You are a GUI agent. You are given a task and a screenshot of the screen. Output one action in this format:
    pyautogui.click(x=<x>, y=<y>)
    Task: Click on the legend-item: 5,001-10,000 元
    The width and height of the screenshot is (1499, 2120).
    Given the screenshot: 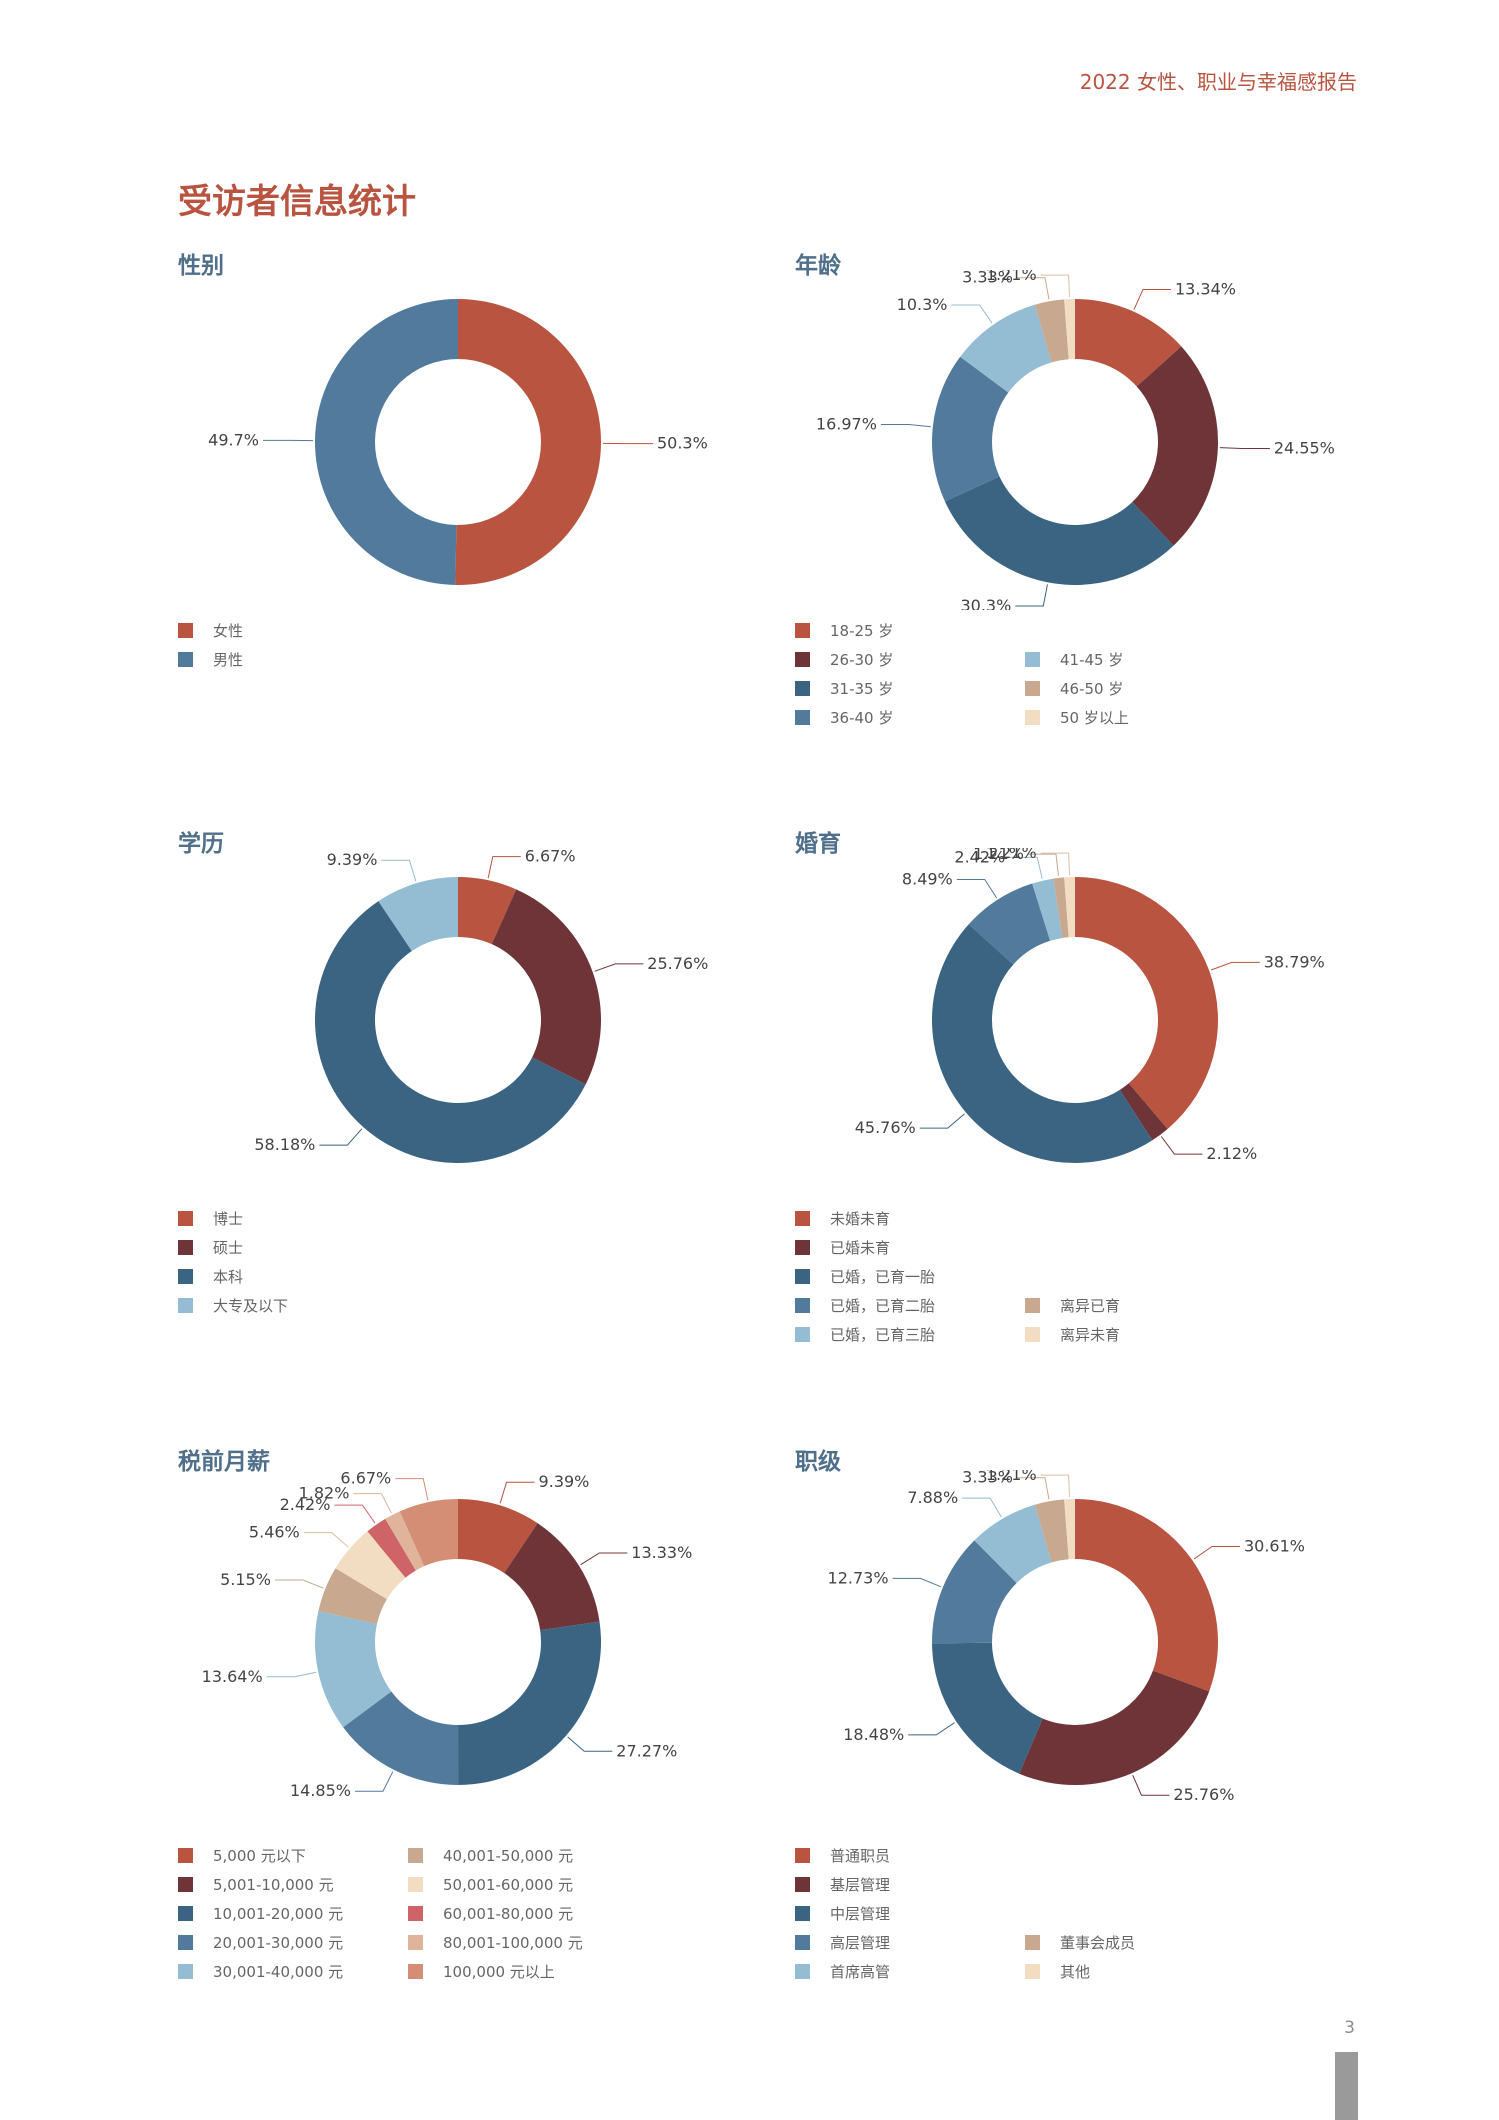 What is the action you would take?
    pyautogui.click(x=256, y=1884)
    